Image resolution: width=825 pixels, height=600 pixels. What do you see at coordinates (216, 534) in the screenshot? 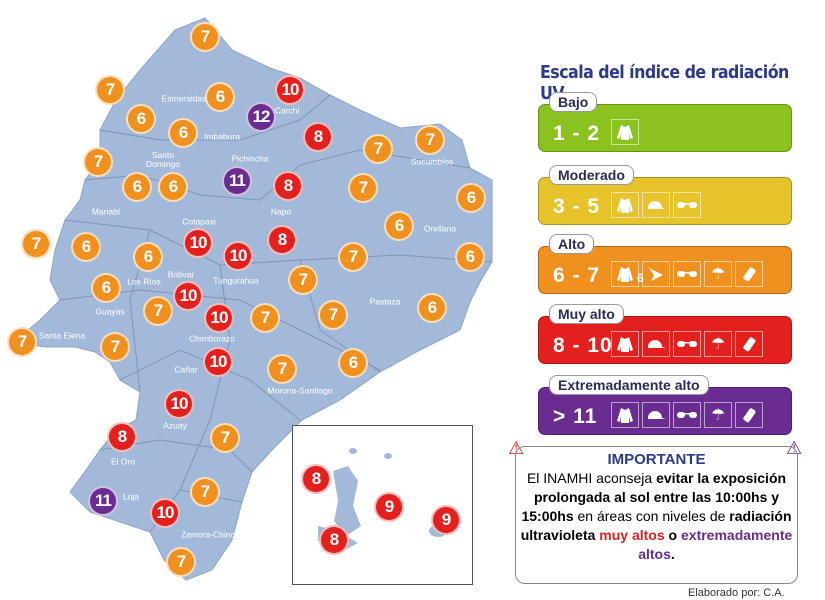
I see `province-label: Zamora-Chinchipe` at bounding box center [216, 534].